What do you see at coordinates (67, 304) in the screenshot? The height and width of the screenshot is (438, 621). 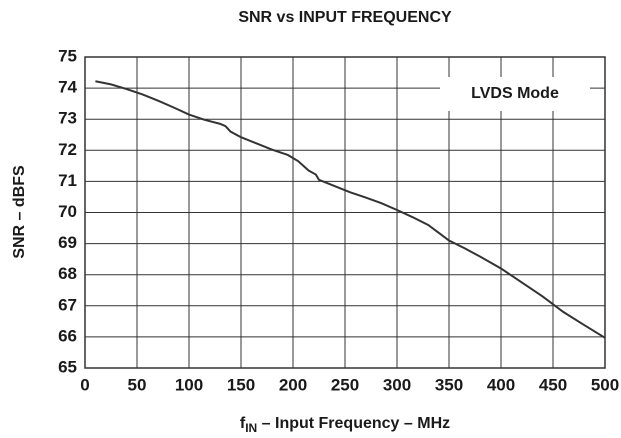 I see `y-tick-label: 67` at bounding box center [67, 304].